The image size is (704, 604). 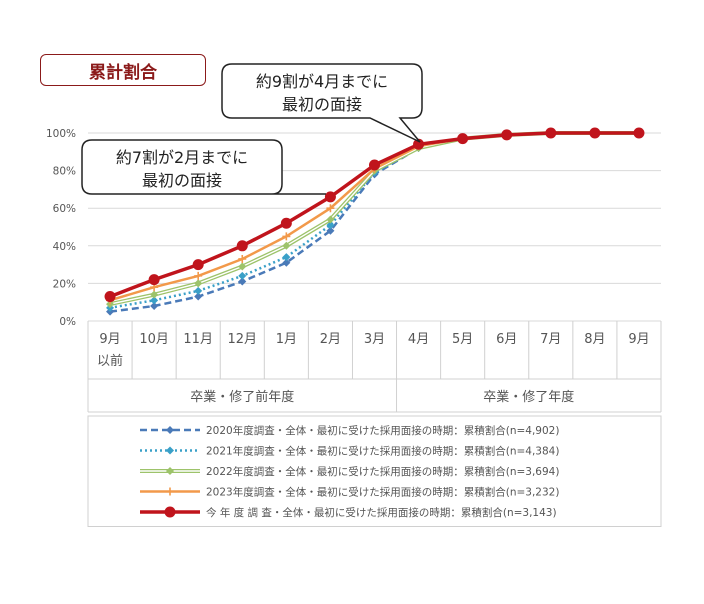 I want to click on x-tick-label: 6月, so click(x=506, y=339).